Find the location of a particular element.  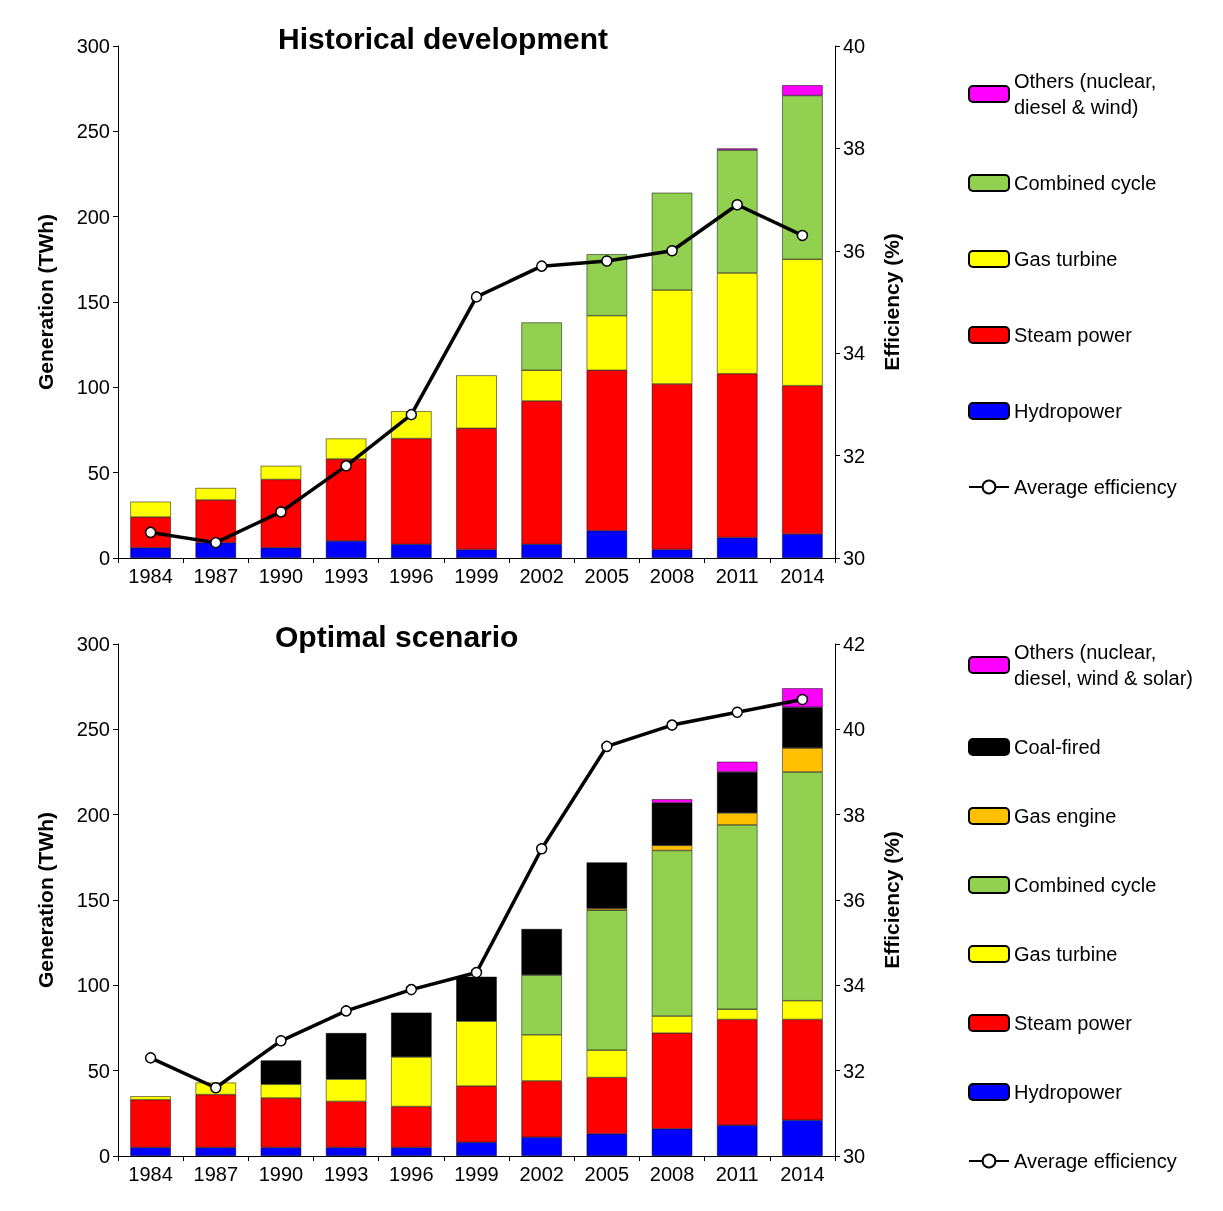

y2-tick-label: 42 is located at coordinates (854, 644).